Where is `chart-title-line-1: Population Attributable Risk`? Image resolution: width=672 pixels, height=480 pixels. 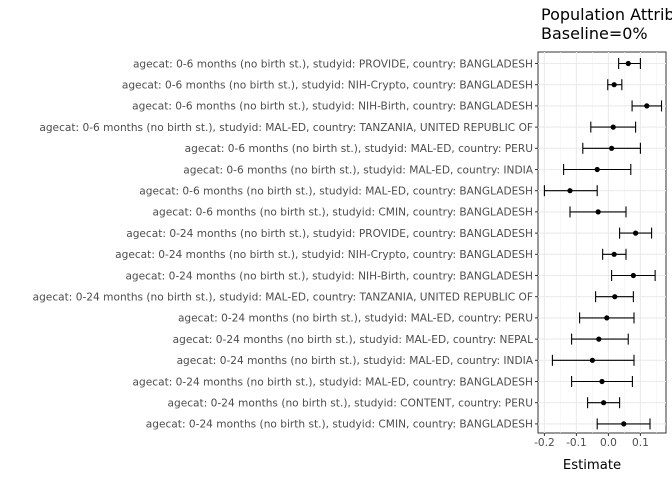
chart-title-line-1: Population Attributable Risk is located at coordinates (606, 14).